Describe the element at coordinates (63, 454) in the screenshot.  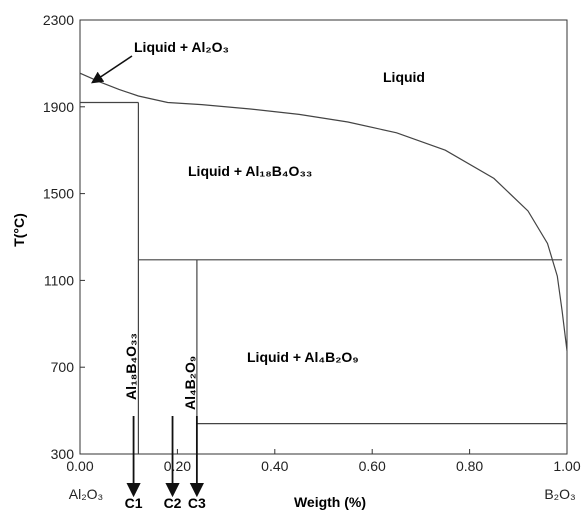
I see `y-tick-label: 300` at that location.